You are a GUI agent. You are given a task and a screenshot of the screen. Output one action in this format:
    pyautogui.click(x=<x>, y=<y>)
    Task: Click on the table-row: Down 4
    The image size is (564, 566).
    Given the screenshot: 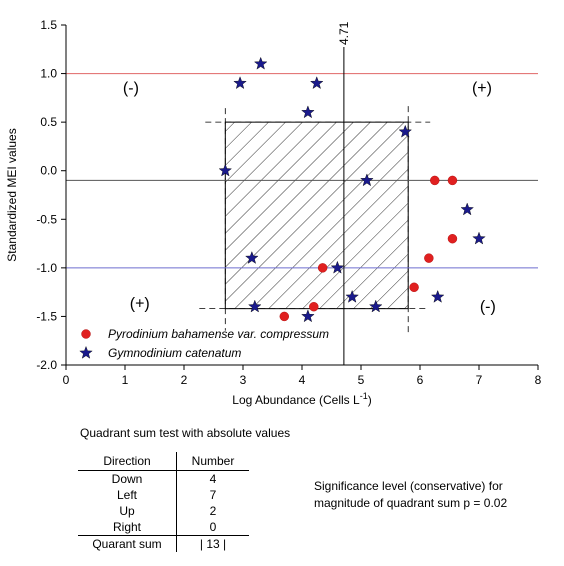 What is the action you would take?
    pyautogui.click(x=163, y=478)
    